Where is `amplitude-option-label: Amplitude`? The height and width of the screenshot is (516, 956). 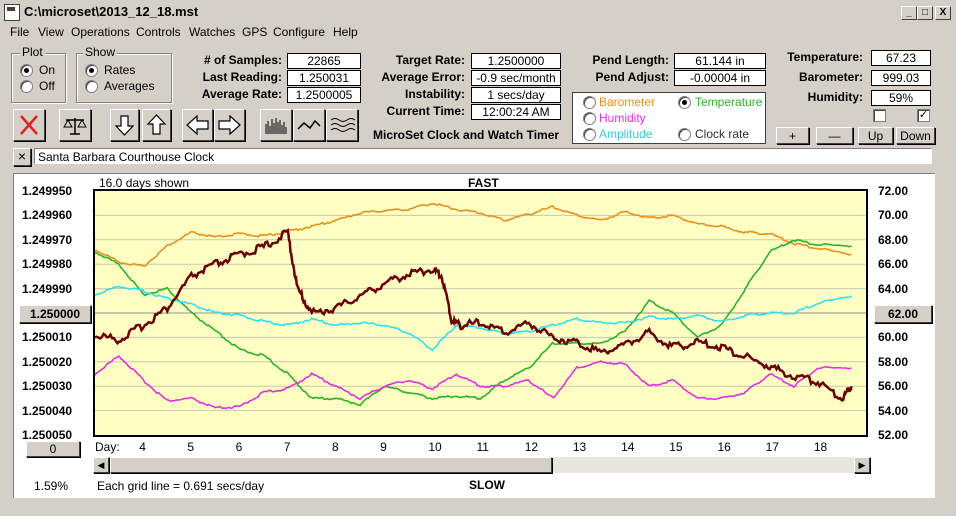
amplitude-option-label: Amplitude is located at coordinates (626, 134).